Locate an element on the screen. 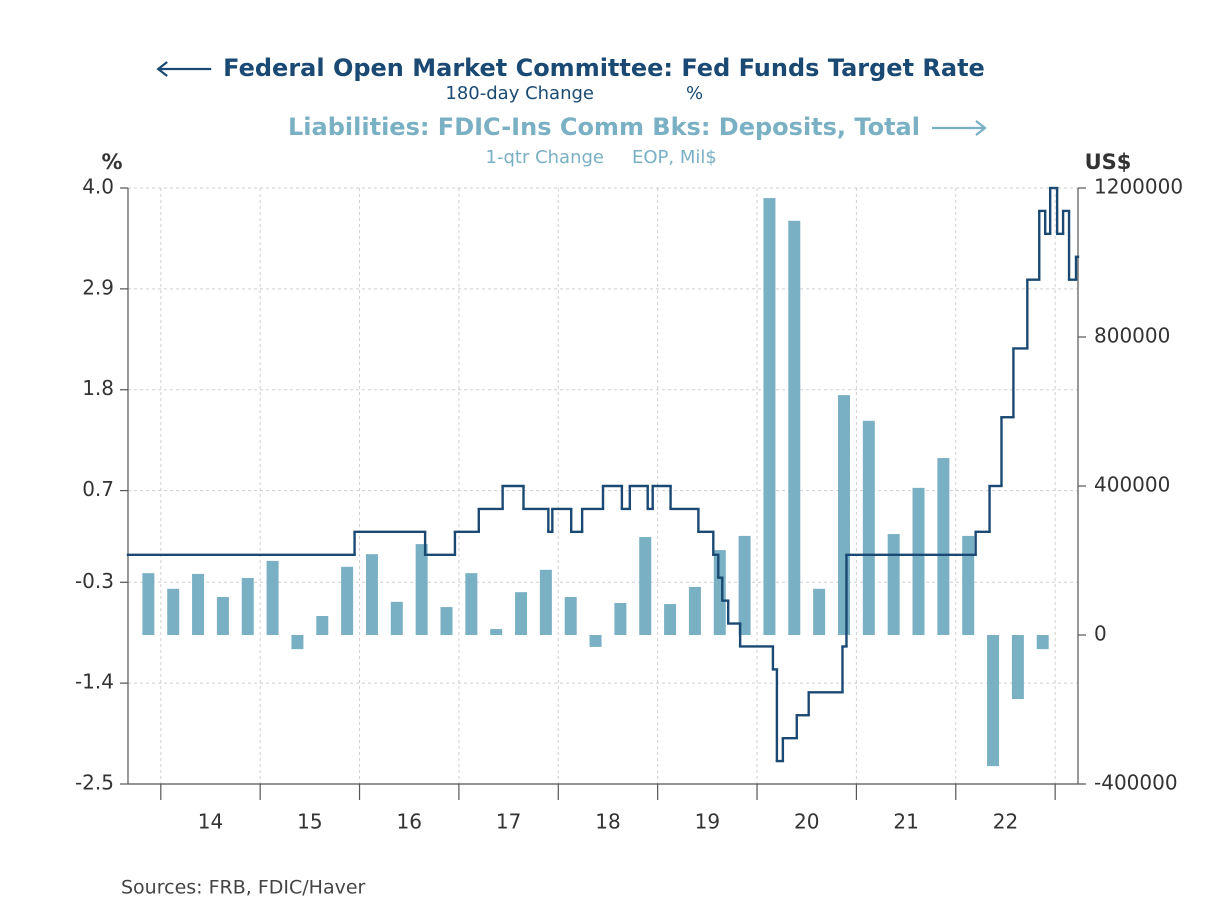 Image resolution: width=1208 pixels, height=906 pixels. y-tick-label: -2.5 is located at coordinates (94, 783).